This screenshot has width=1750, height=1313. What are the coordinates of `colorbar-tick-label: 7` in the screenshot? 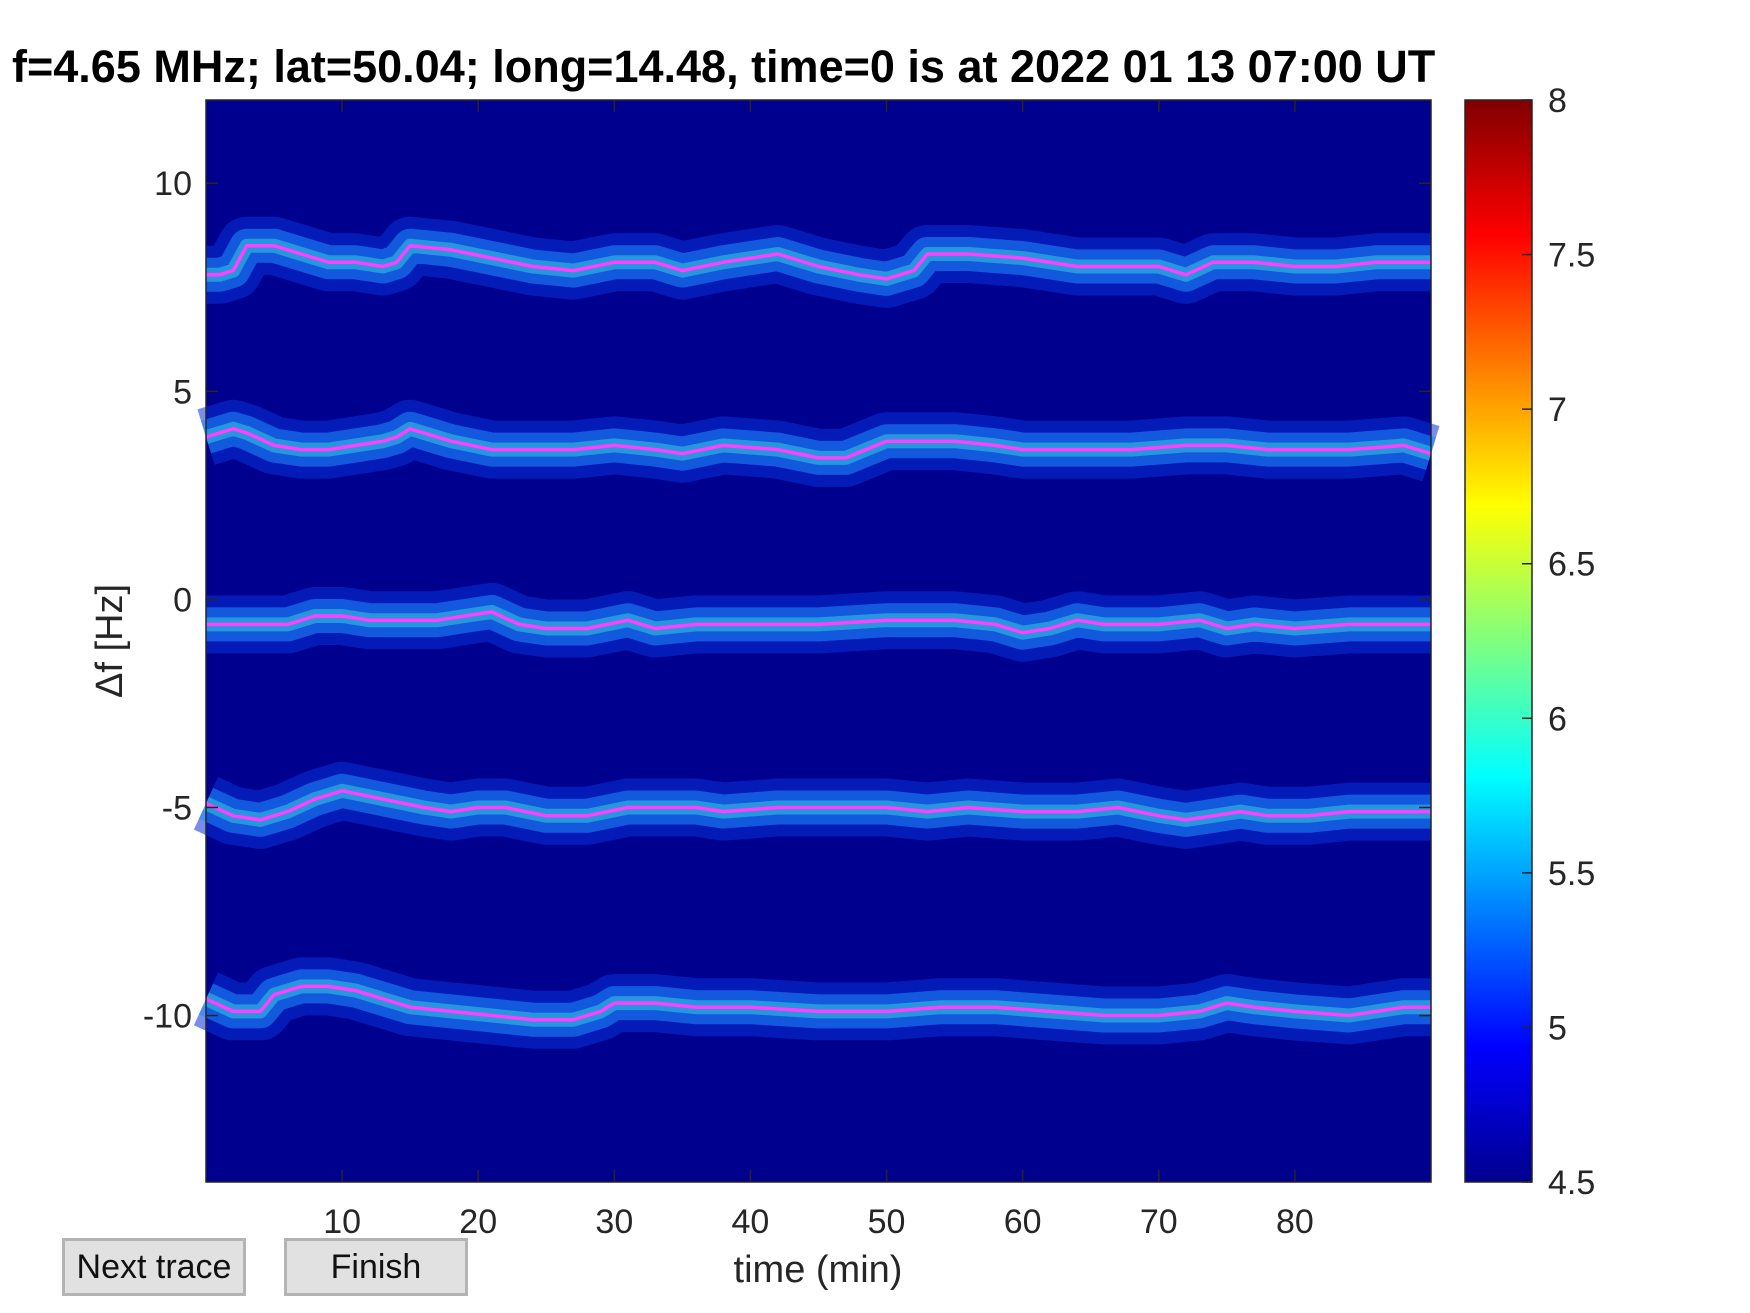 It's located at (1557, 410).